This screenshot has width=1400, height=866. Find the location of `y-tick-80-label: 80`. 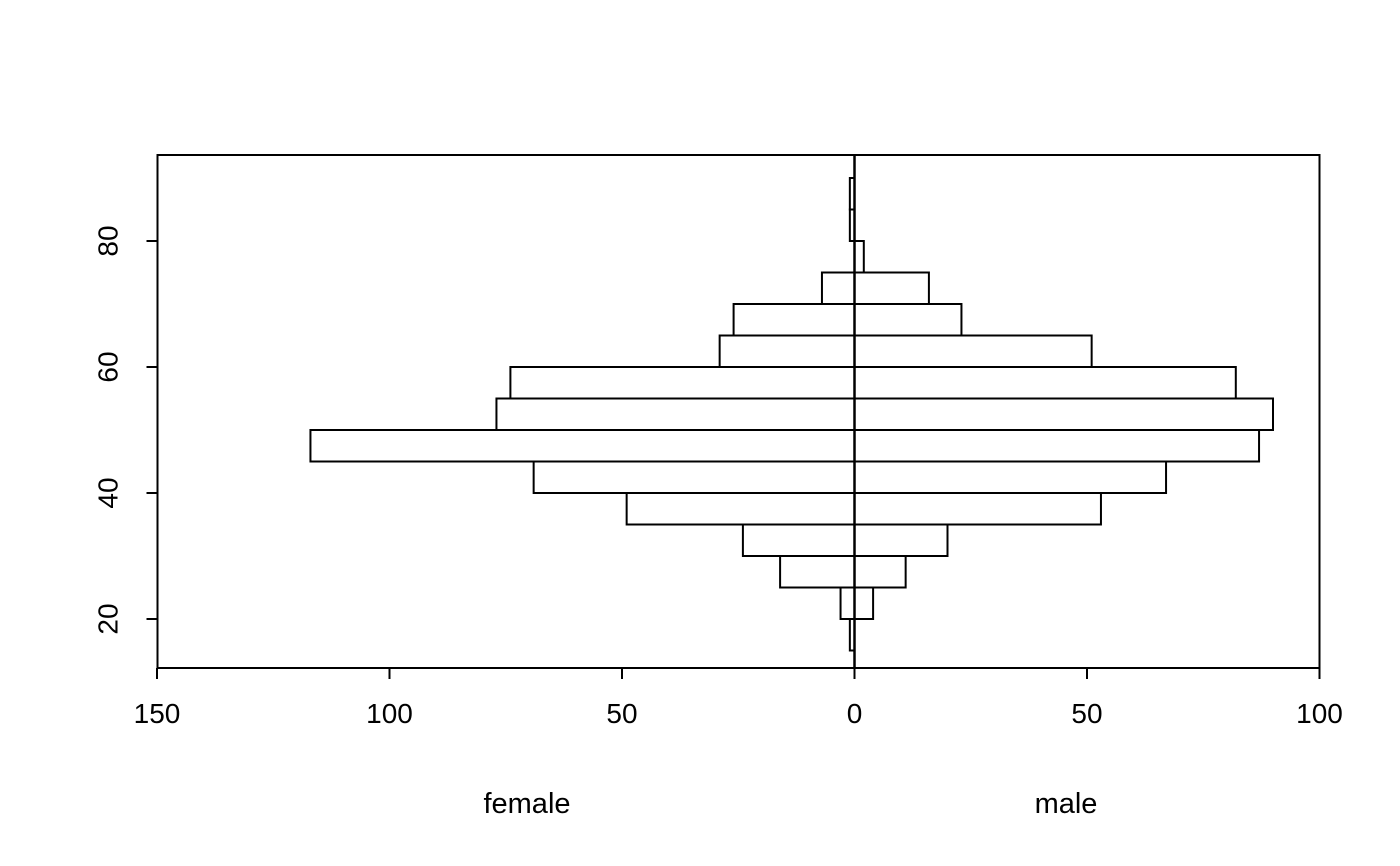

y-tick-80-label: 80 is located at coordinates (108, 240).